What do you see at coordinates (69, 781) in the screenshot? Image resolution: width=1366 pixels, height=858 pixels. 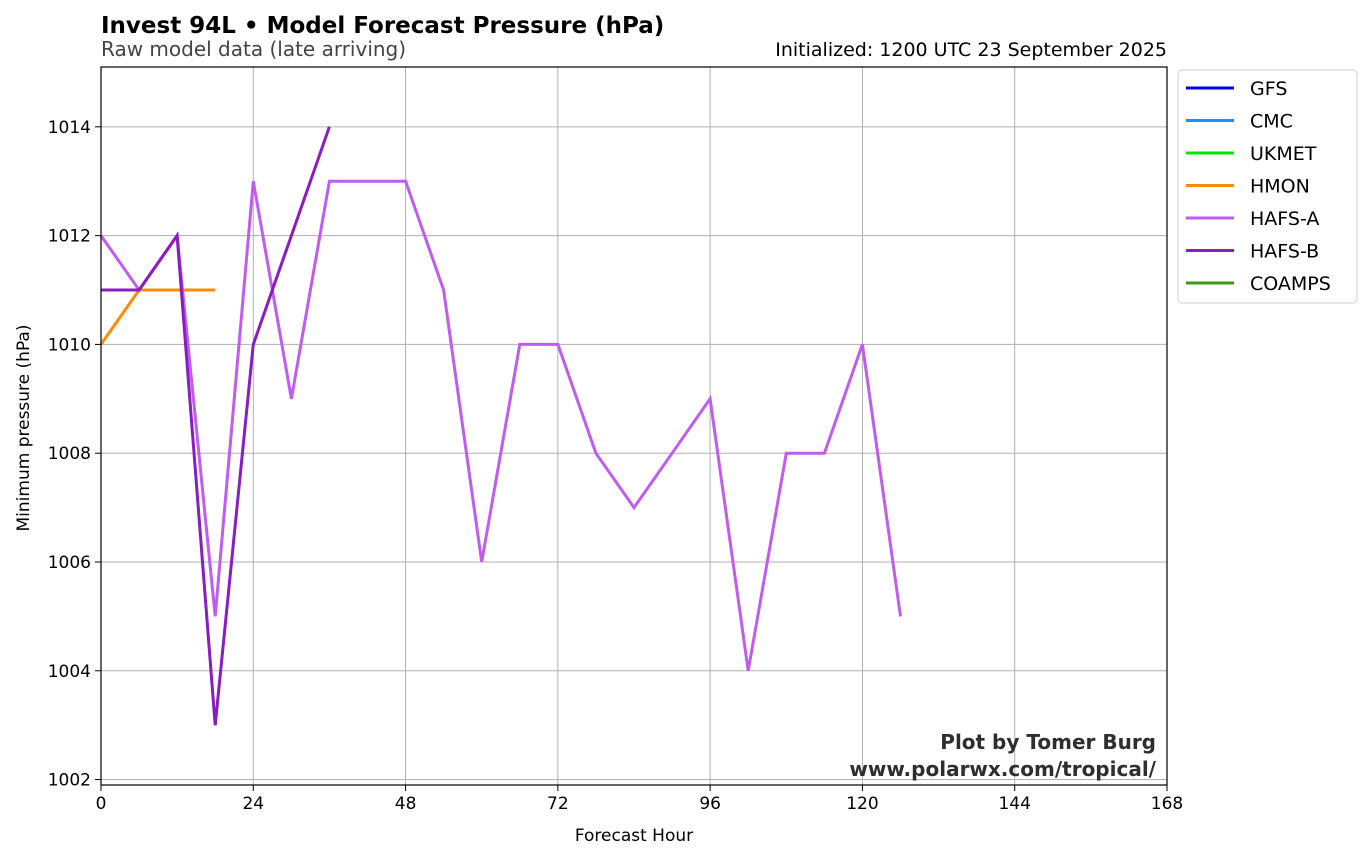 I see `y-tick-label: 1002` at bounding box center [69, 781].